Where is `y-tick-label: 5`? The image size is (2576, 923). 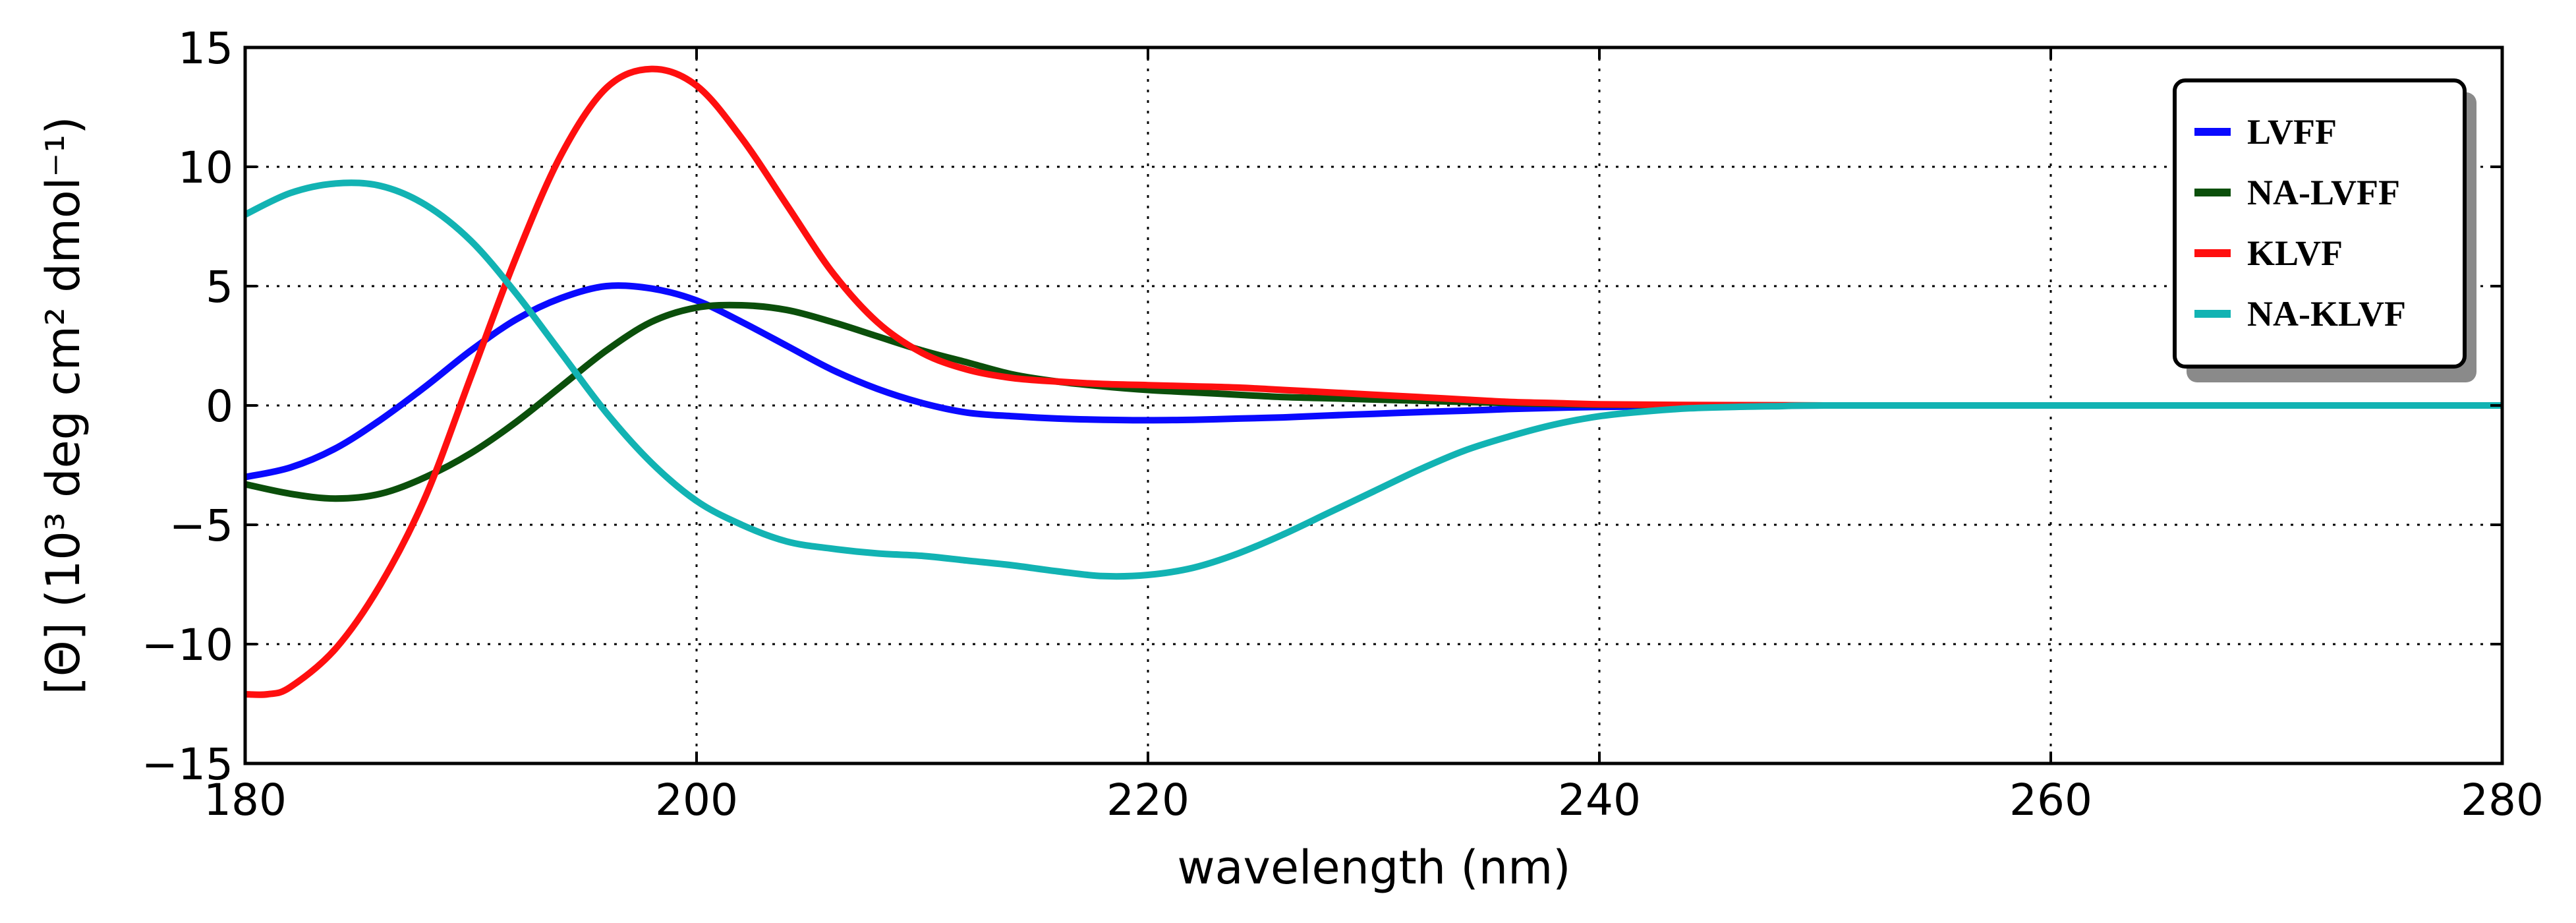 y-tick-label: 5 is located at coordinates (220, 287).